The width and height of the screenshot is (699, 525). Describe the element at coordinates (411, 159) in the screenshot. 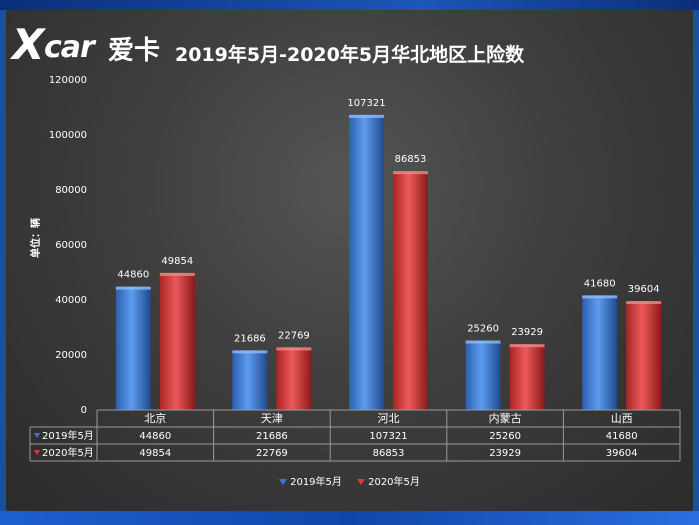

I see `data-label: 86853` at that location.